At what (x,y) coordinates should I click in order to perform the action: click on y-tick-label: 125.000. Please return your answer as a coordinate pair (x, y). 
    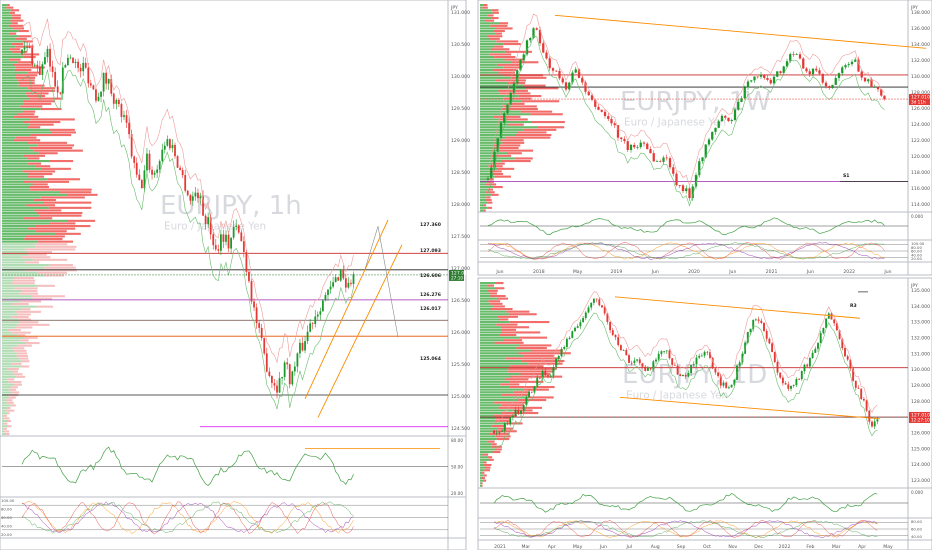
    Looking at the image, I should click on (920, 449).